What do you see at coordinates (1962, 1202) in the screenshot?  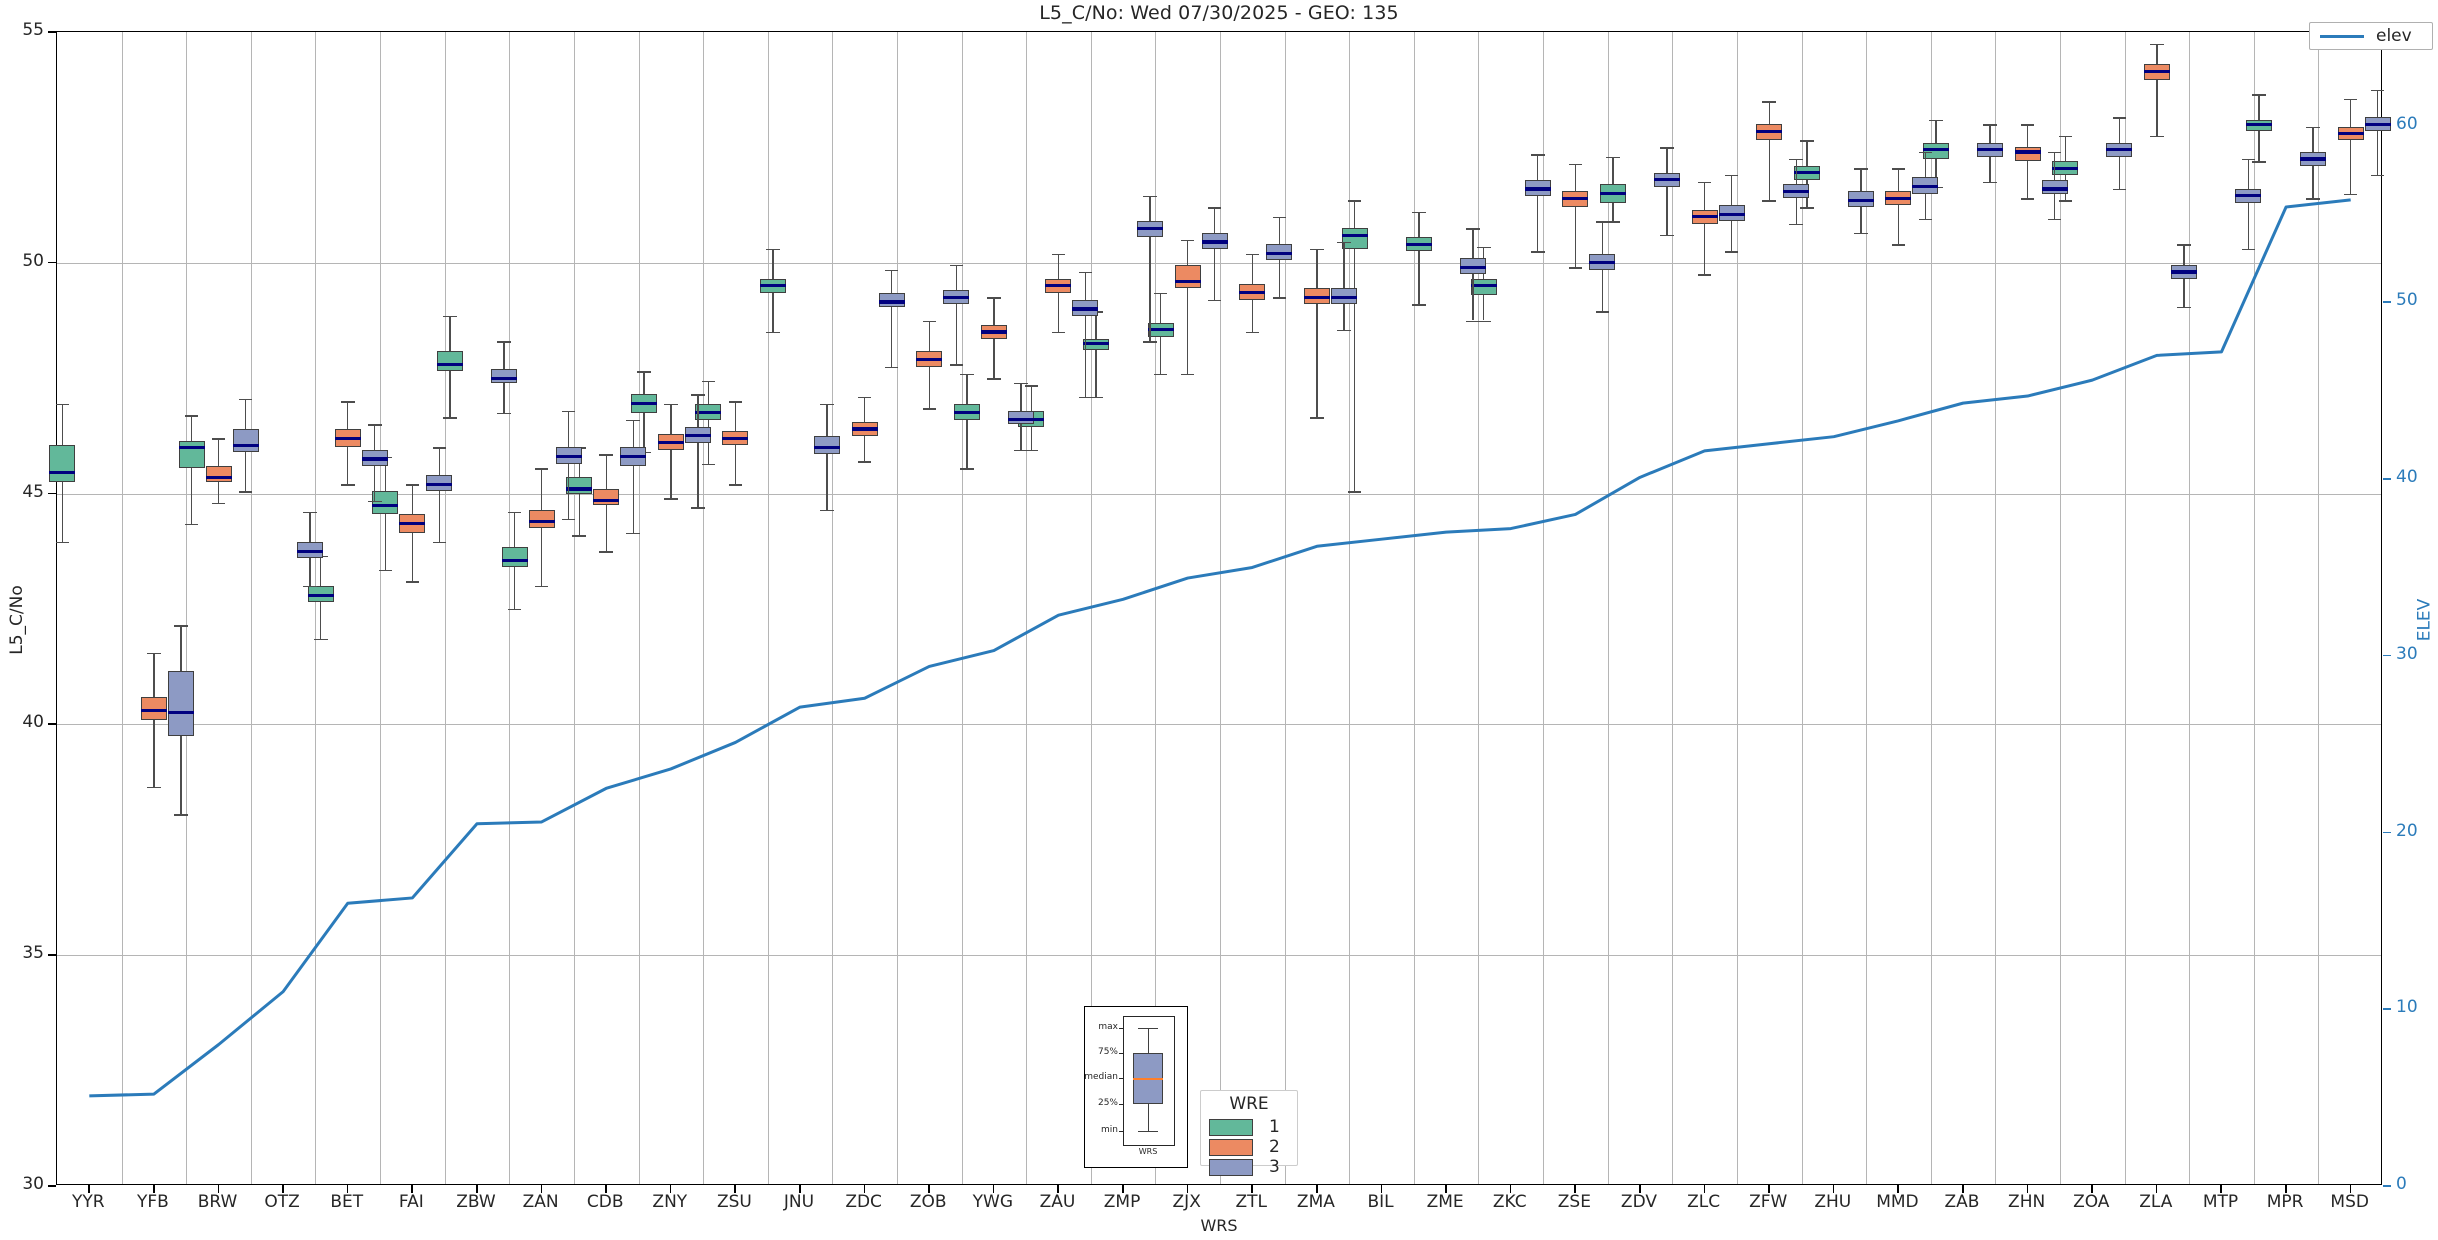 I see `x-axis-tick-label: ZAB` at bounding box center [1962, 1202].